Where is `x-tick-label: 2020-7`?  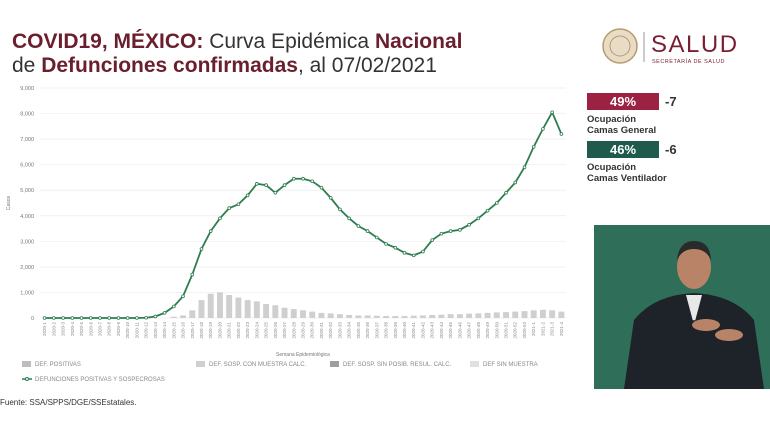 x-tick-label: 2020-7 is located at coordinates (99, 329).